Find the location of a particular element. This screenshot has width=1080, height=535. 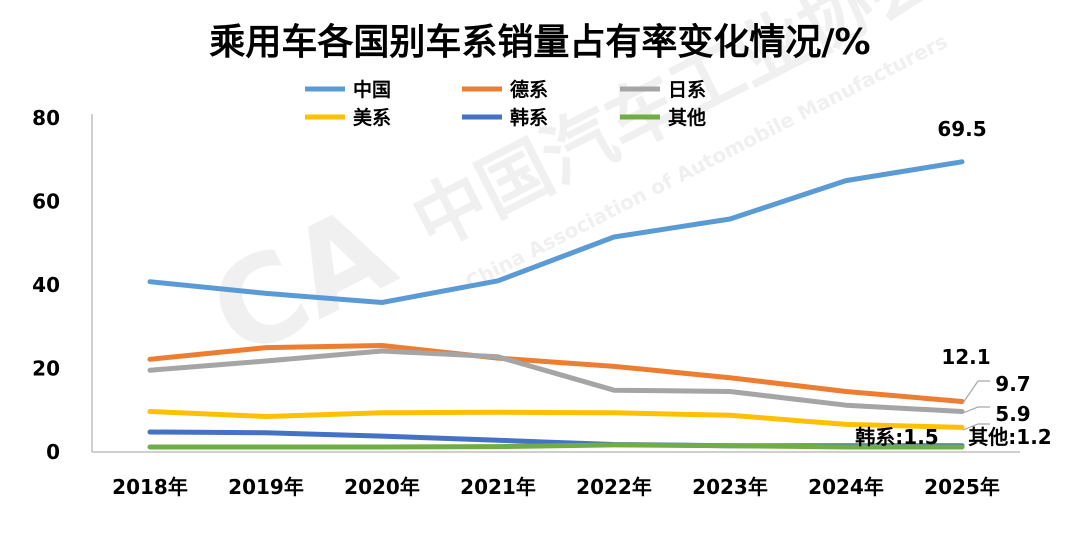

y-tick-label: 0 is located at coordinates (53, 452).